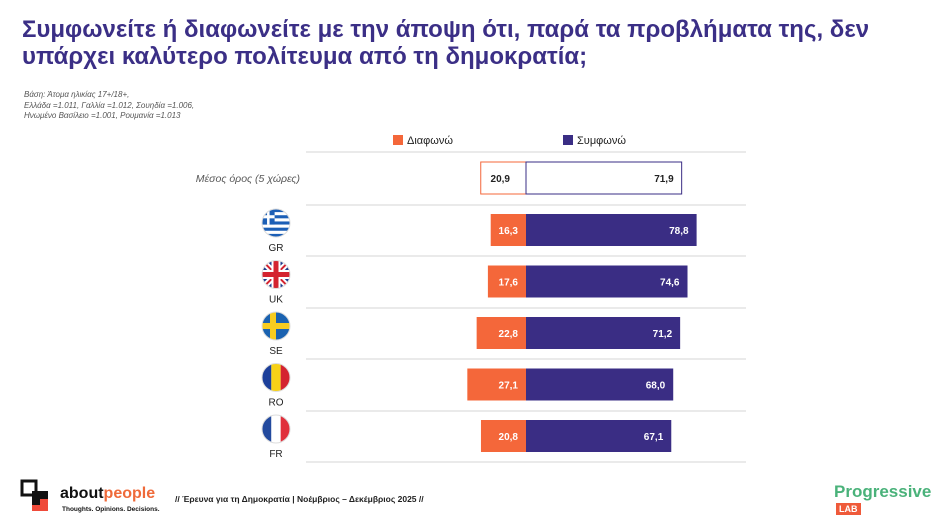 This screenshot has width=945, height=532. Describe the element at coordinates (129, 493) in the screenshot. I see `aboutpeople-wordmark-b: people` at that location.